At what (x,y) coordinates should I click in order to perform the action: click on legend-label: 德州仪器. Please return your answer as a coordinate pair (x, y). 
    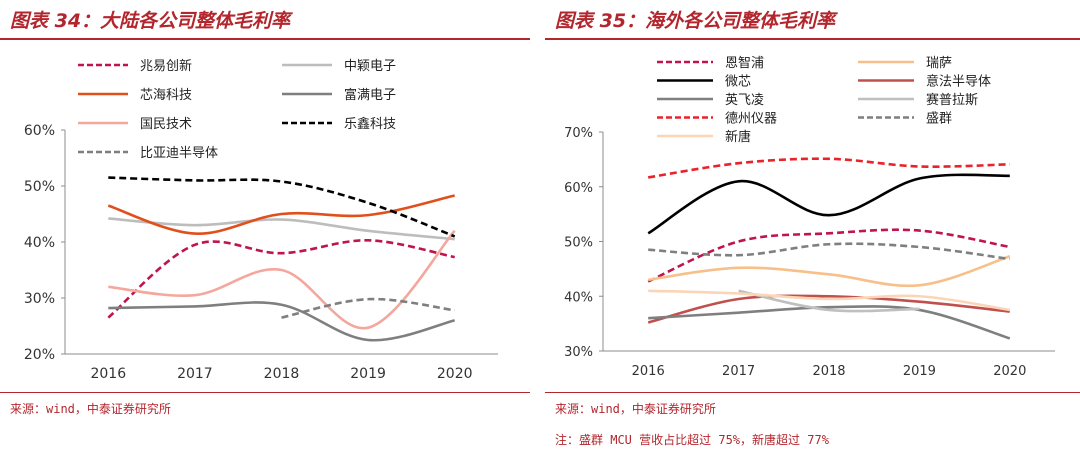
    Looking at the image, I should click on (751, 119).